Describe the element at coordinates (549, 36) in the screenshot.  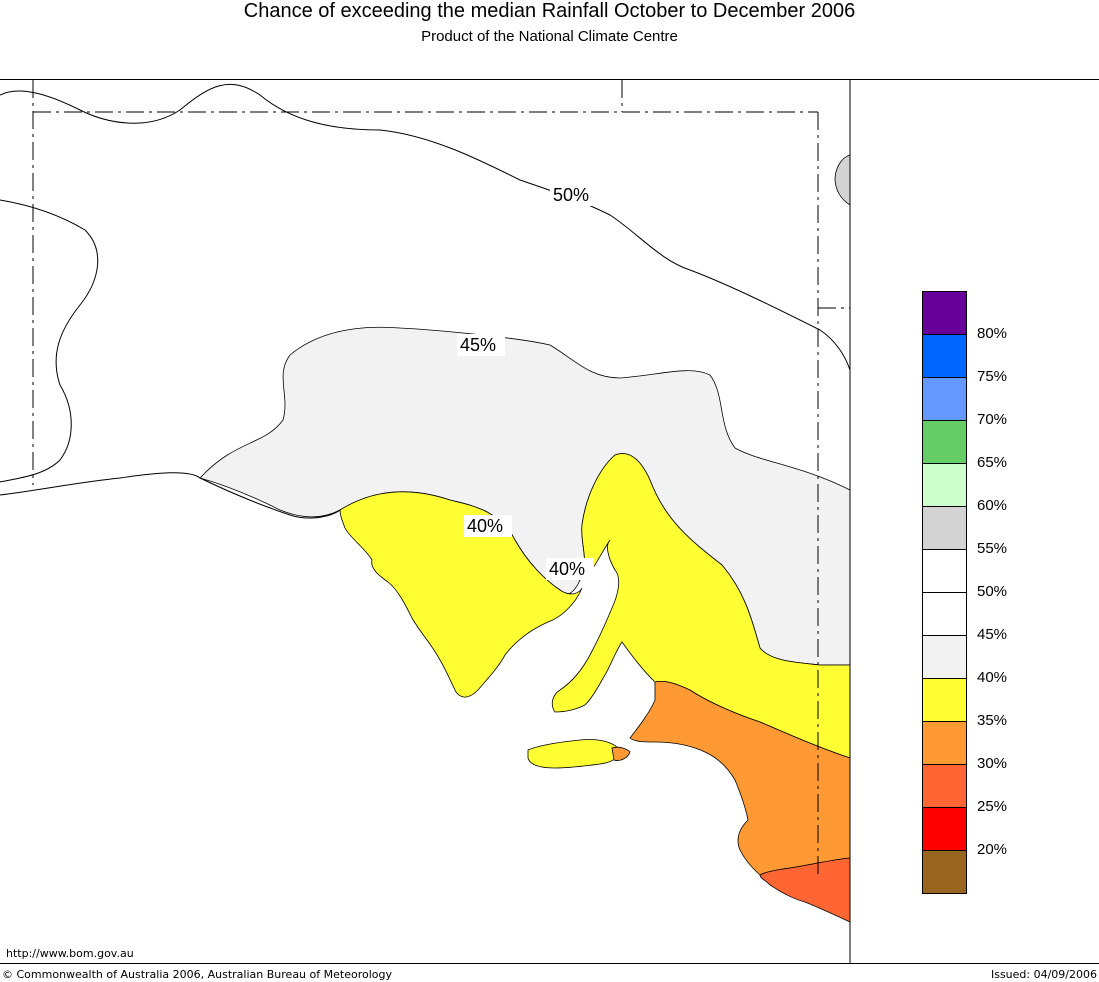
I see `map-subtitle: Product of the National Climate Centre` at that location.